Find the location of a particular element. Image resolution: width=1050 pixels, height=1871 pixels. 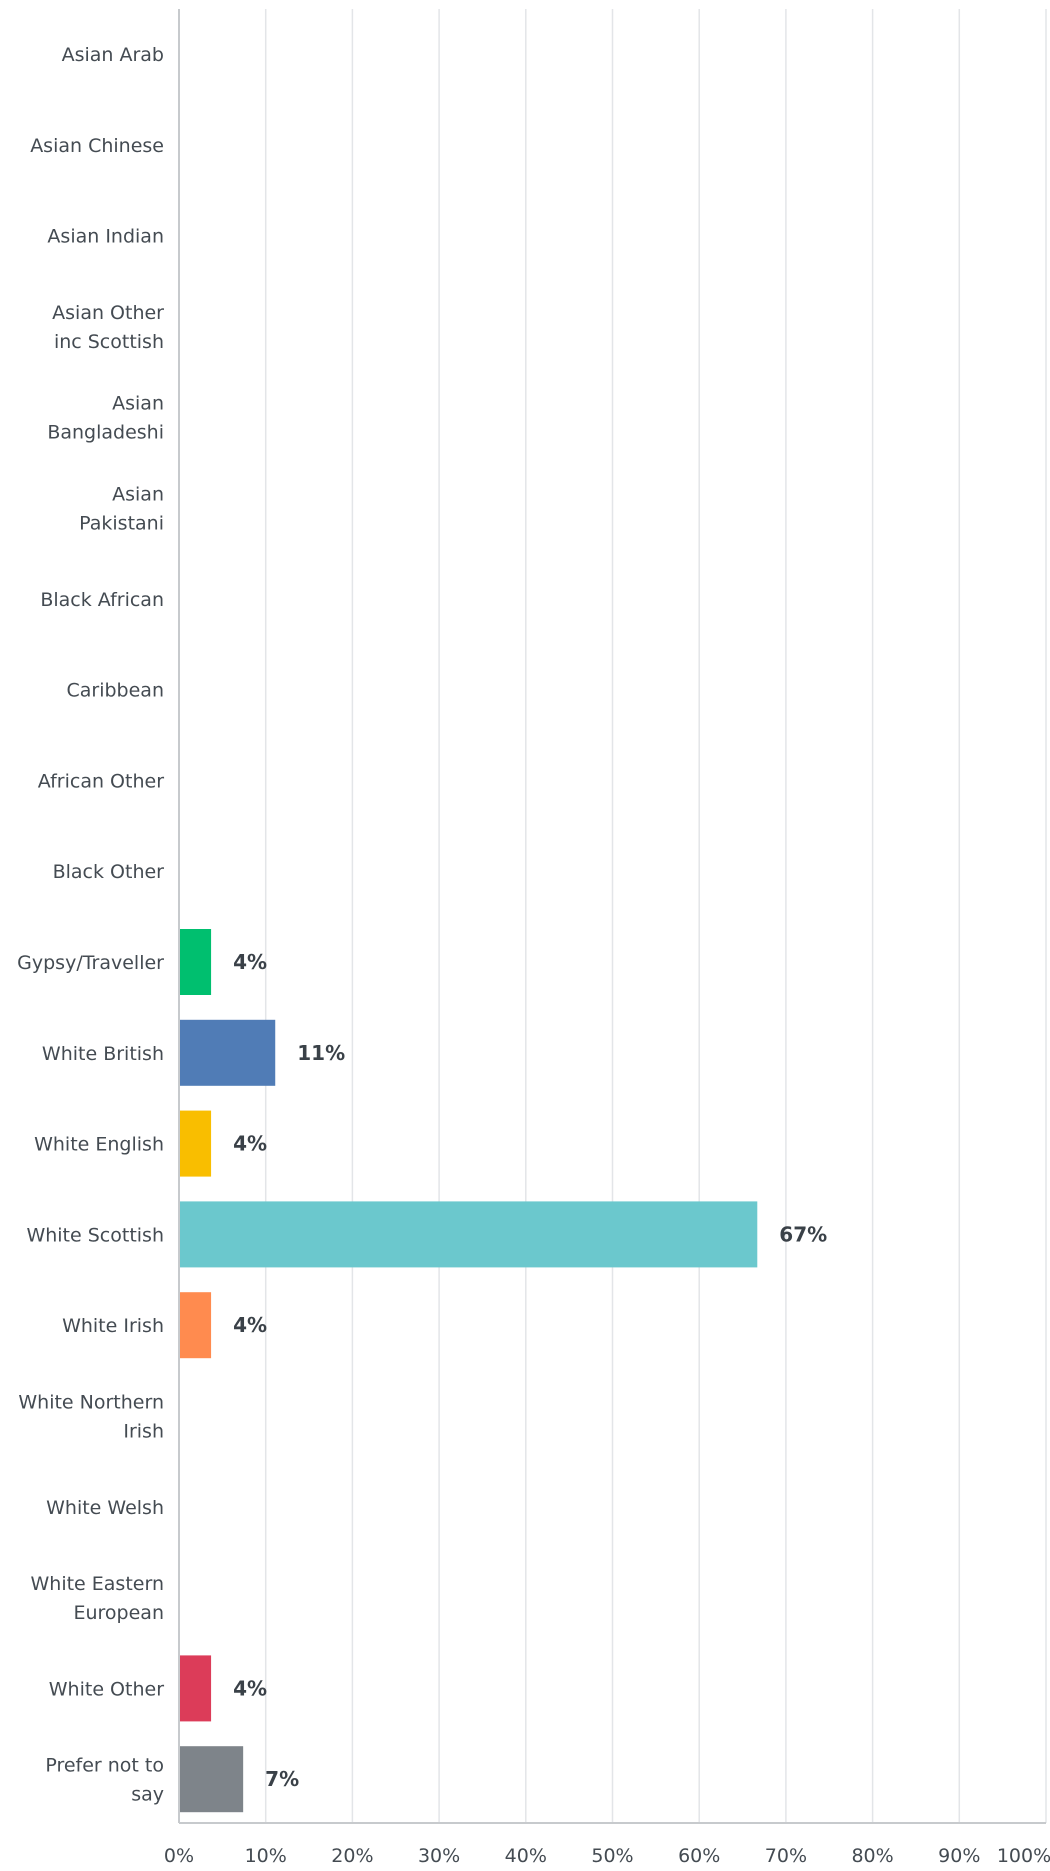

category-label: Asian Other inc Scottish is located at coordinates (108, 327).